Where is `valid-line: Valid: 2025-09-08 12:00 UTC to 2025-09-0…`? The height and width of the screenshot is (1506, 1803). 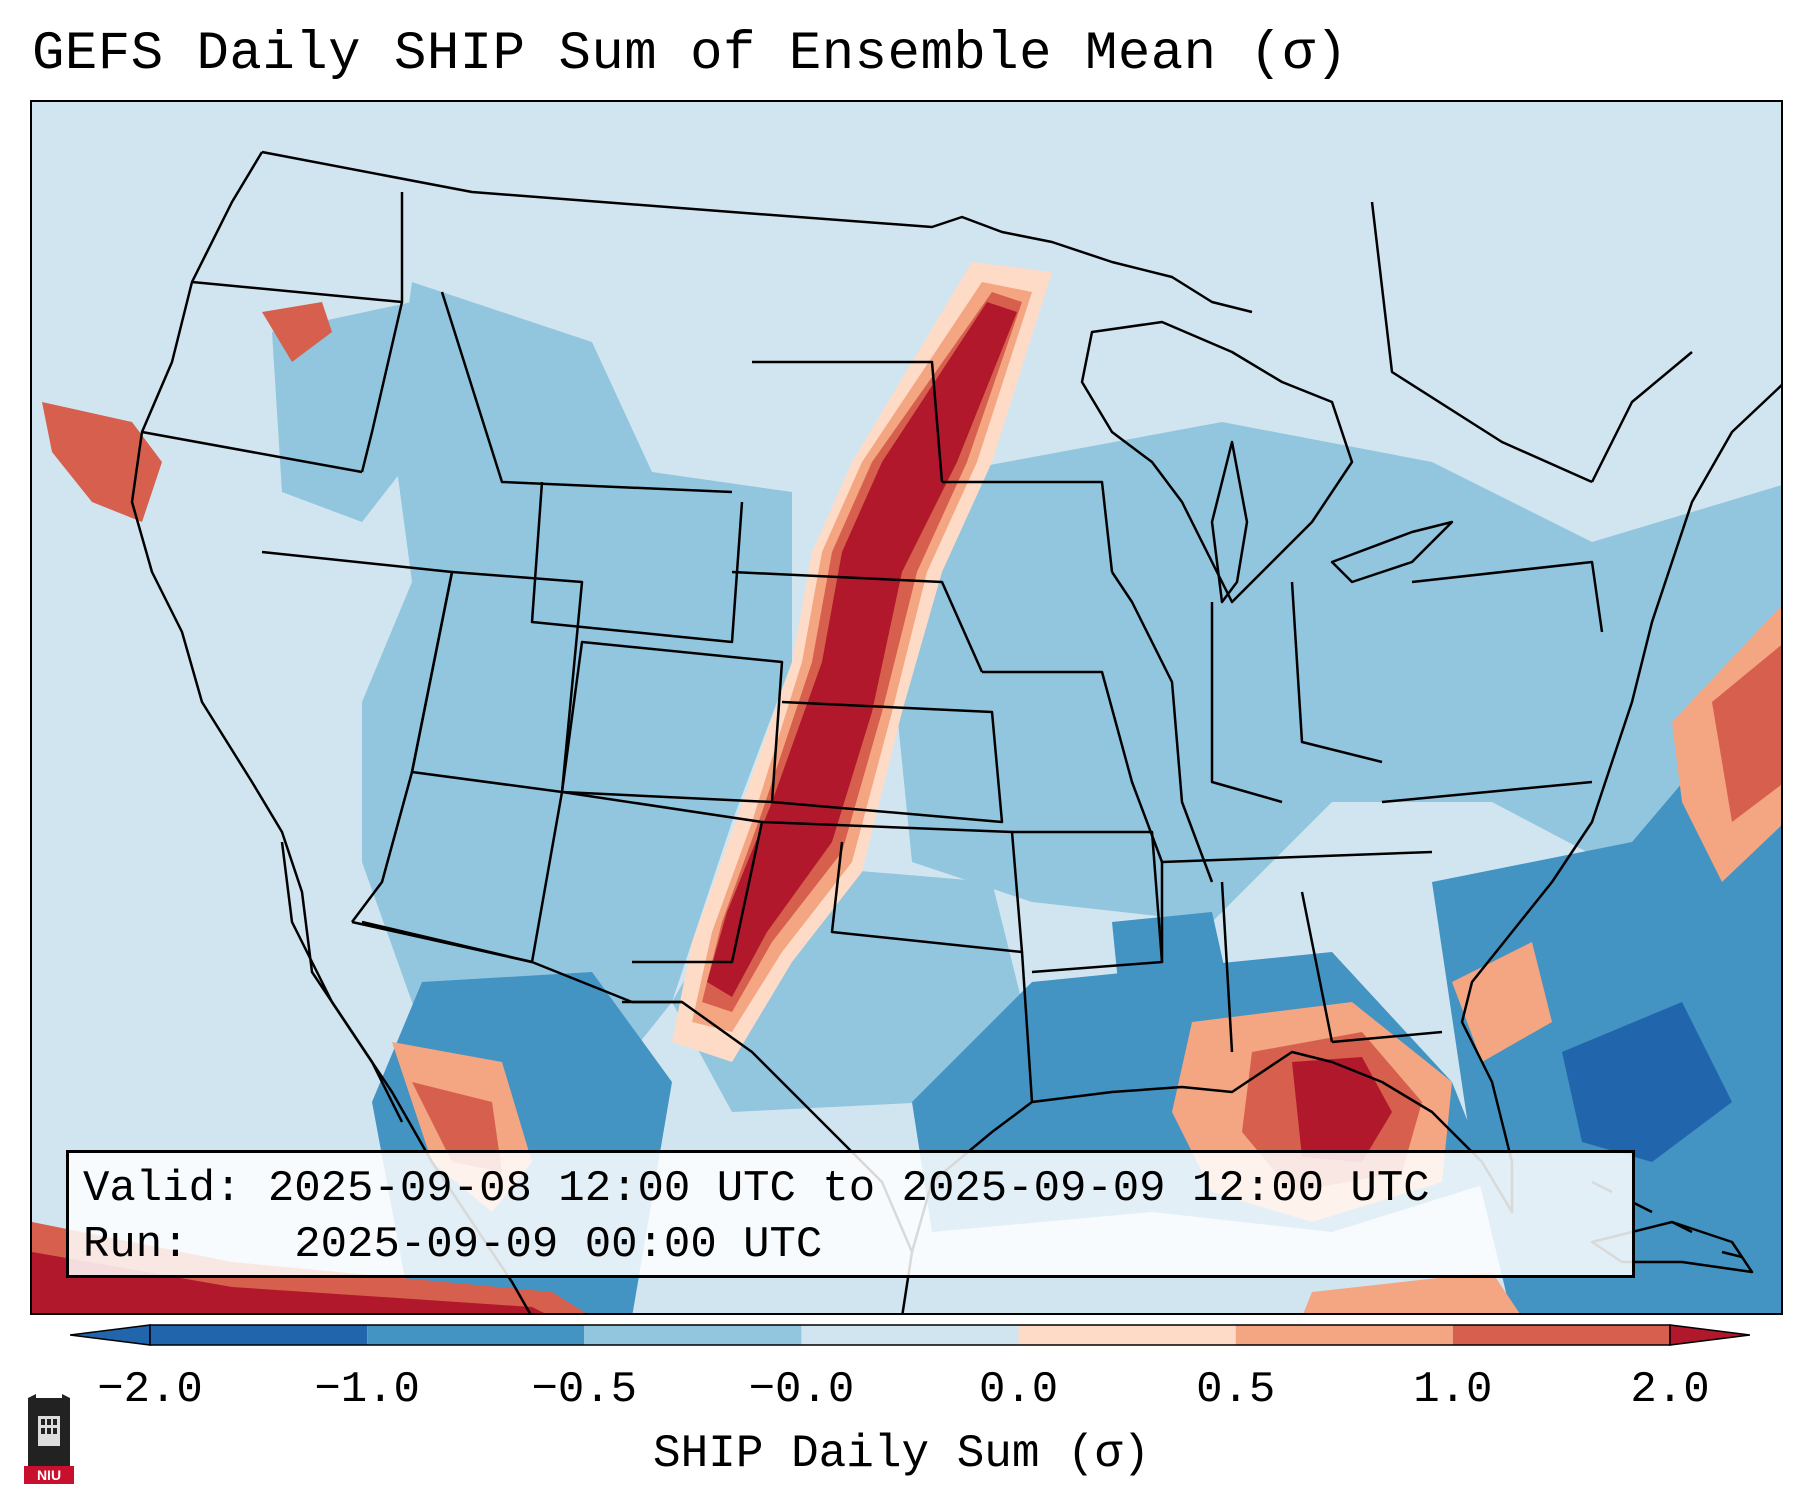
valid-line: Valid: 2025-09-08 12:00 UTC to 2025-09-0… is located at coordinates (850, 1189).